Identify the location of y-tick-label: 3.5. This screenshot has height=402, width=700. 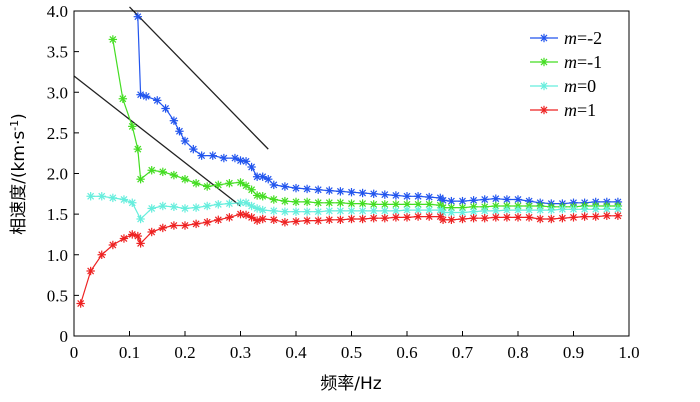
(57, 52).